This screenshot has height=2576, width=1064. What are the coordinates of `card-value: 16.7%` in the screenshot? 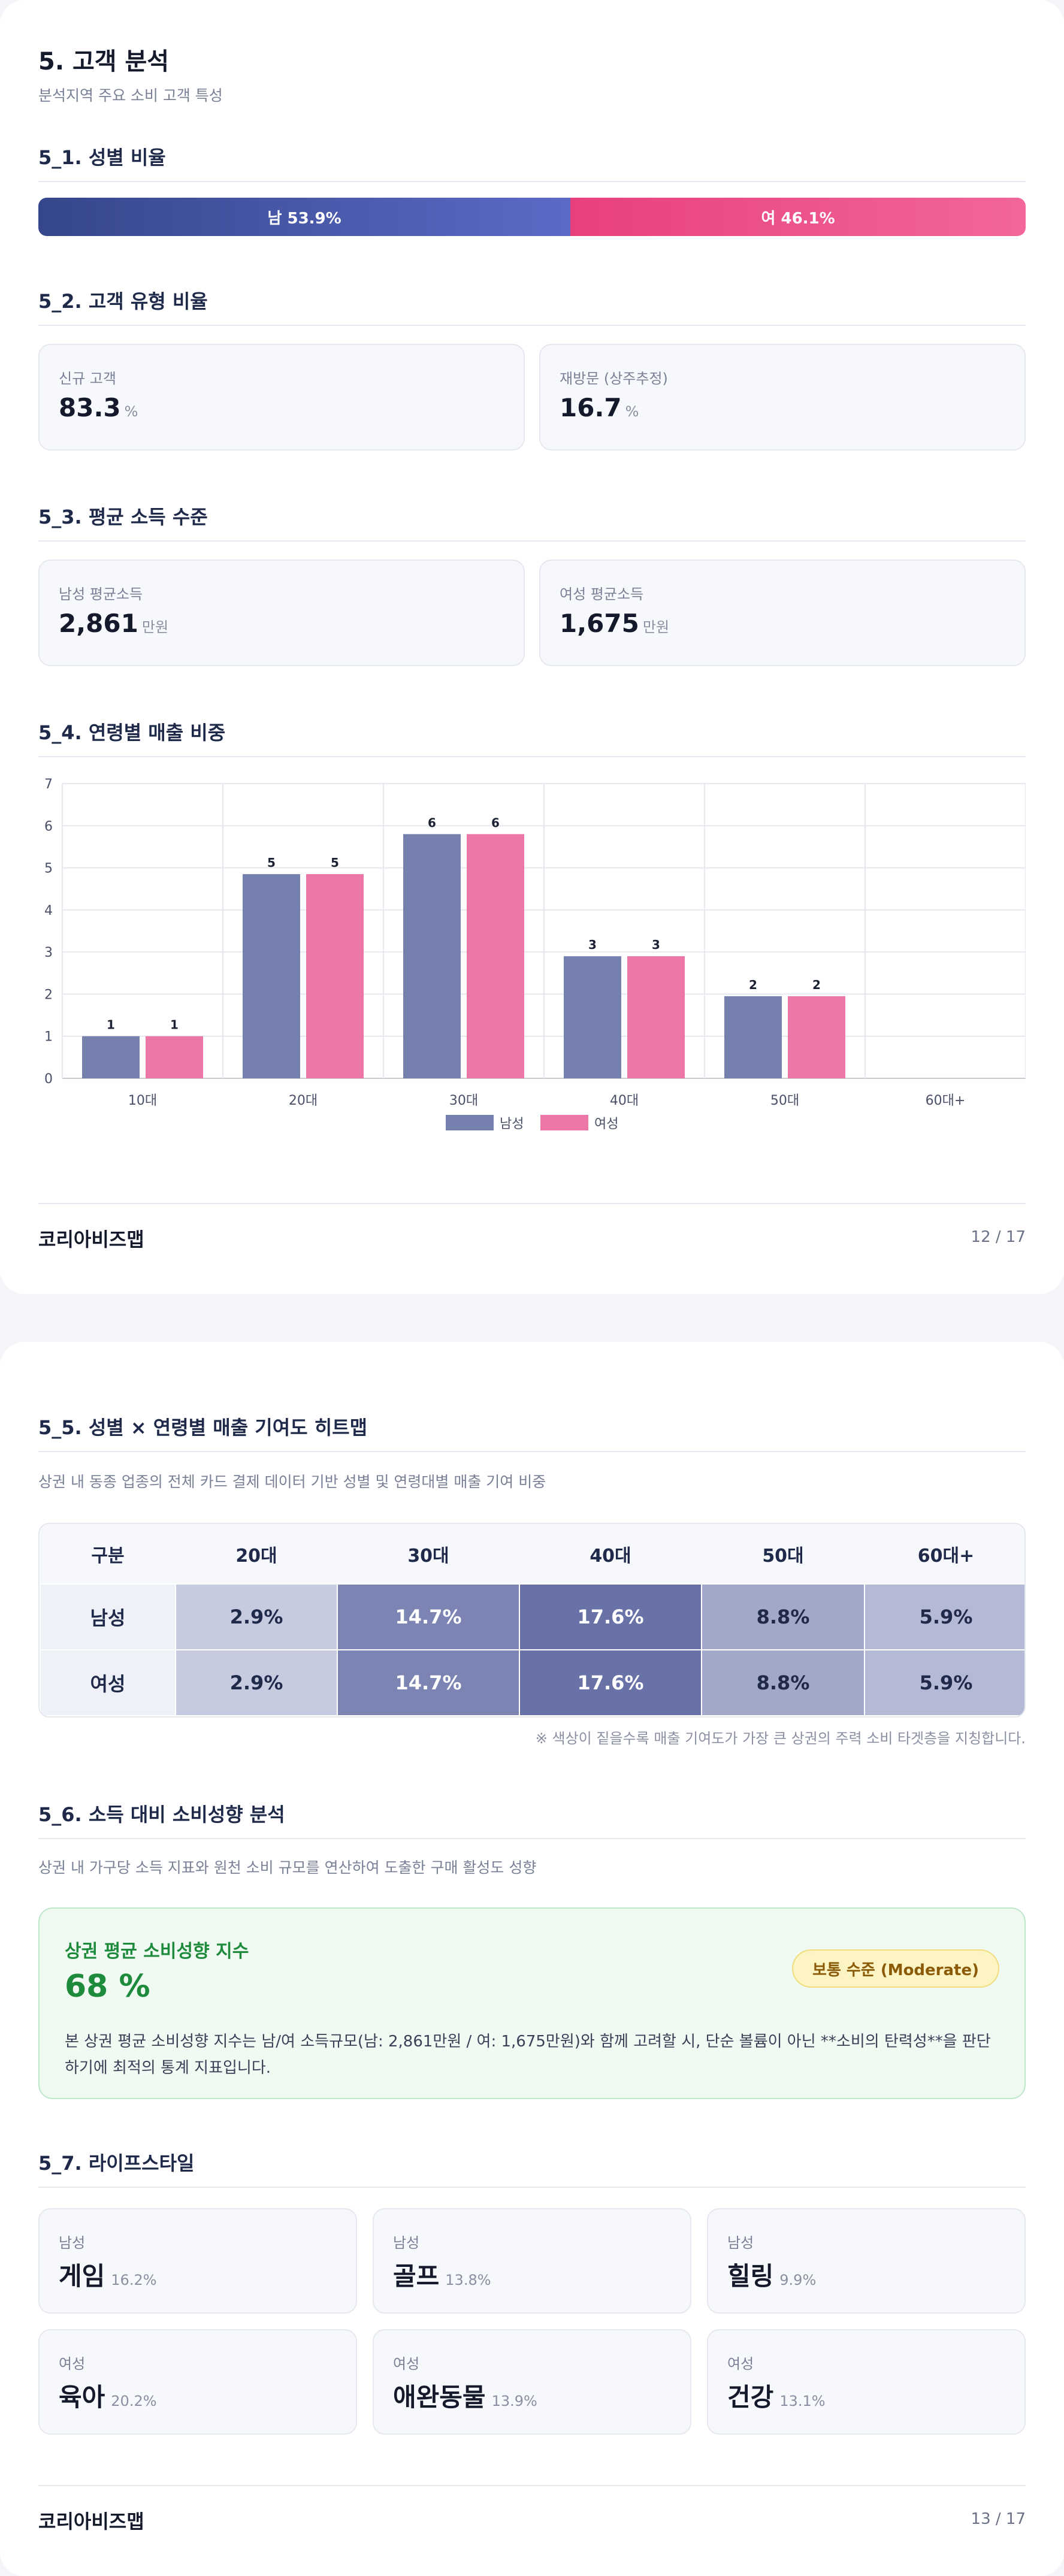 It's located at (599, 407).